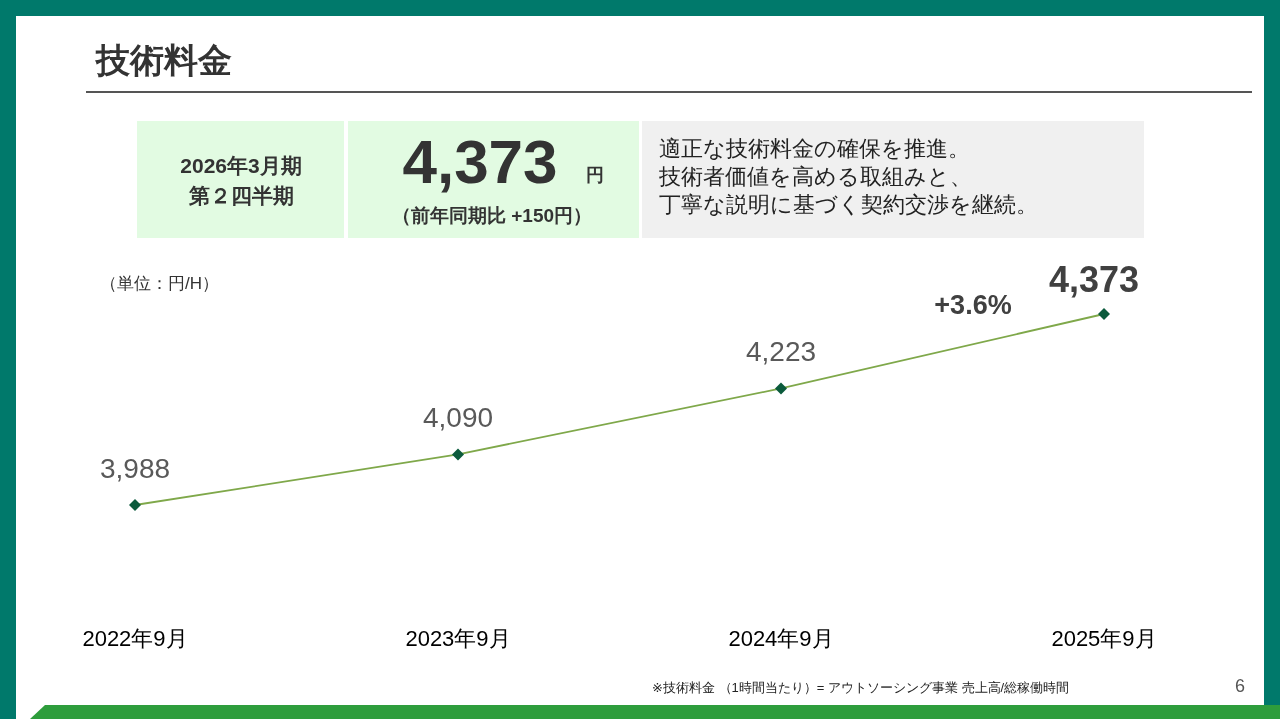  I want to click on text: 6, so click(1240, 686).